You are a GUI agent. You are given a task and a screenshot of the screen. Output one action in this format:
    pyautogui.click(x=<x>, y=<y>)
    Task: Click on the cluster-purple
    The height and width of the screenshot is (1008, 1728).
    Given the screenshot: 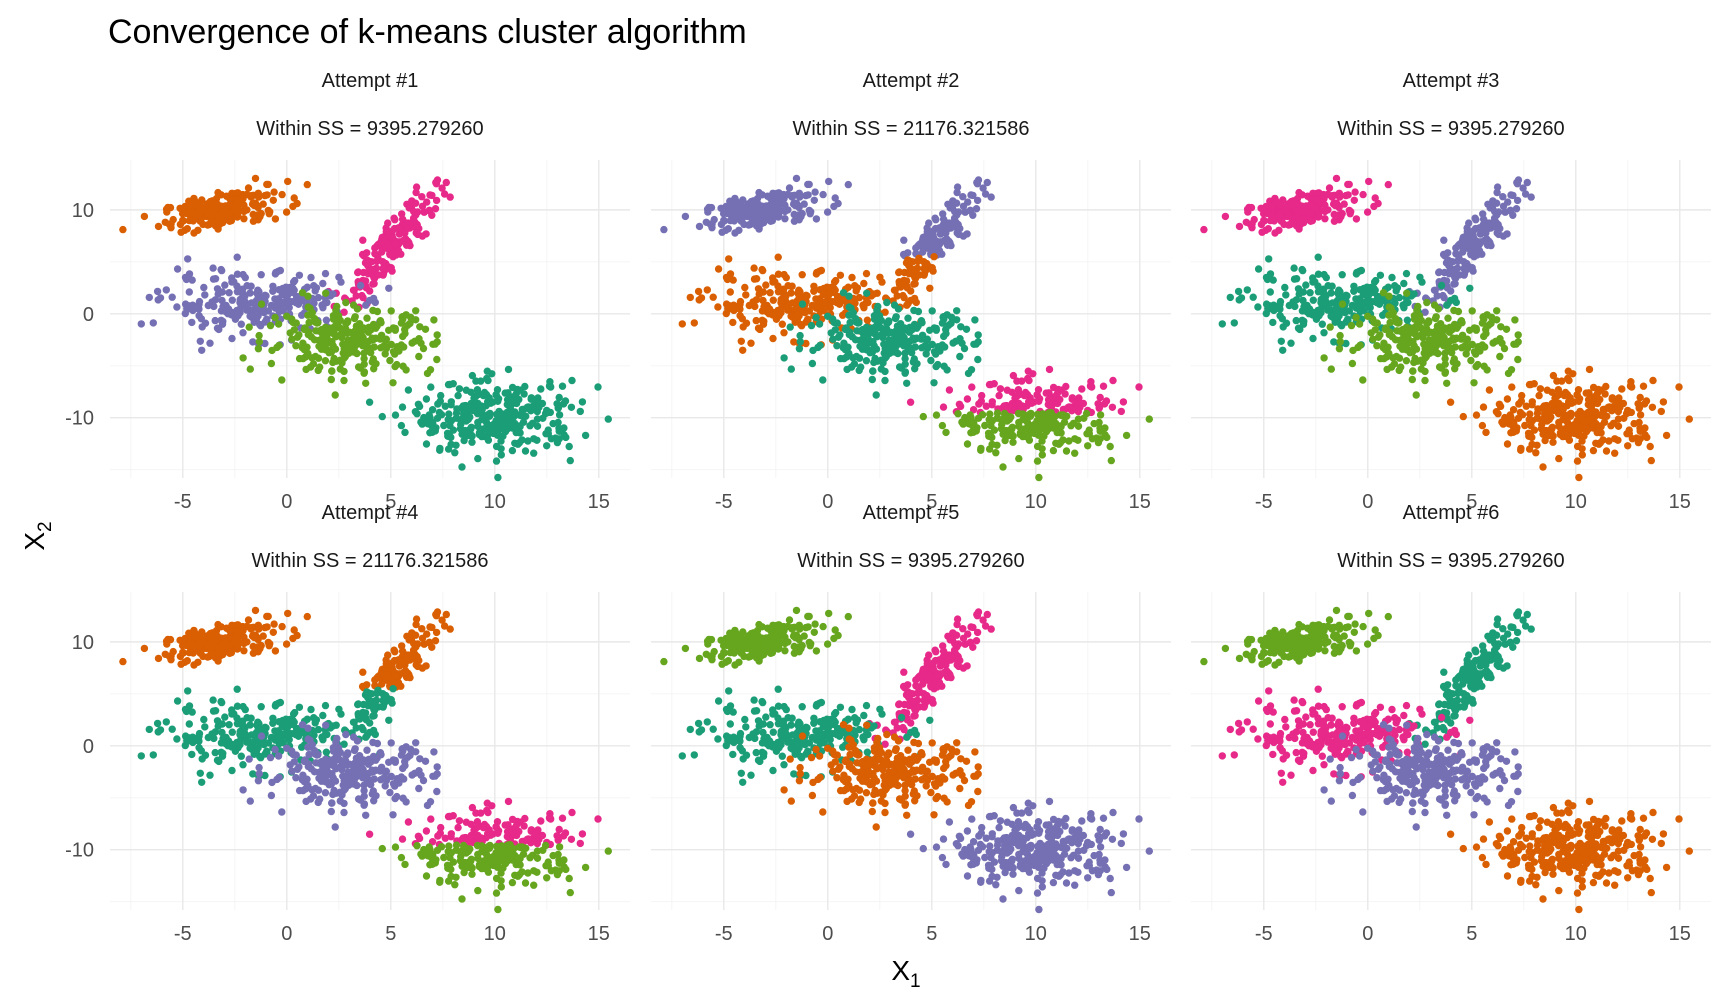 What is the action you would take?
    pyautogui.click(x=947, y=218)
    